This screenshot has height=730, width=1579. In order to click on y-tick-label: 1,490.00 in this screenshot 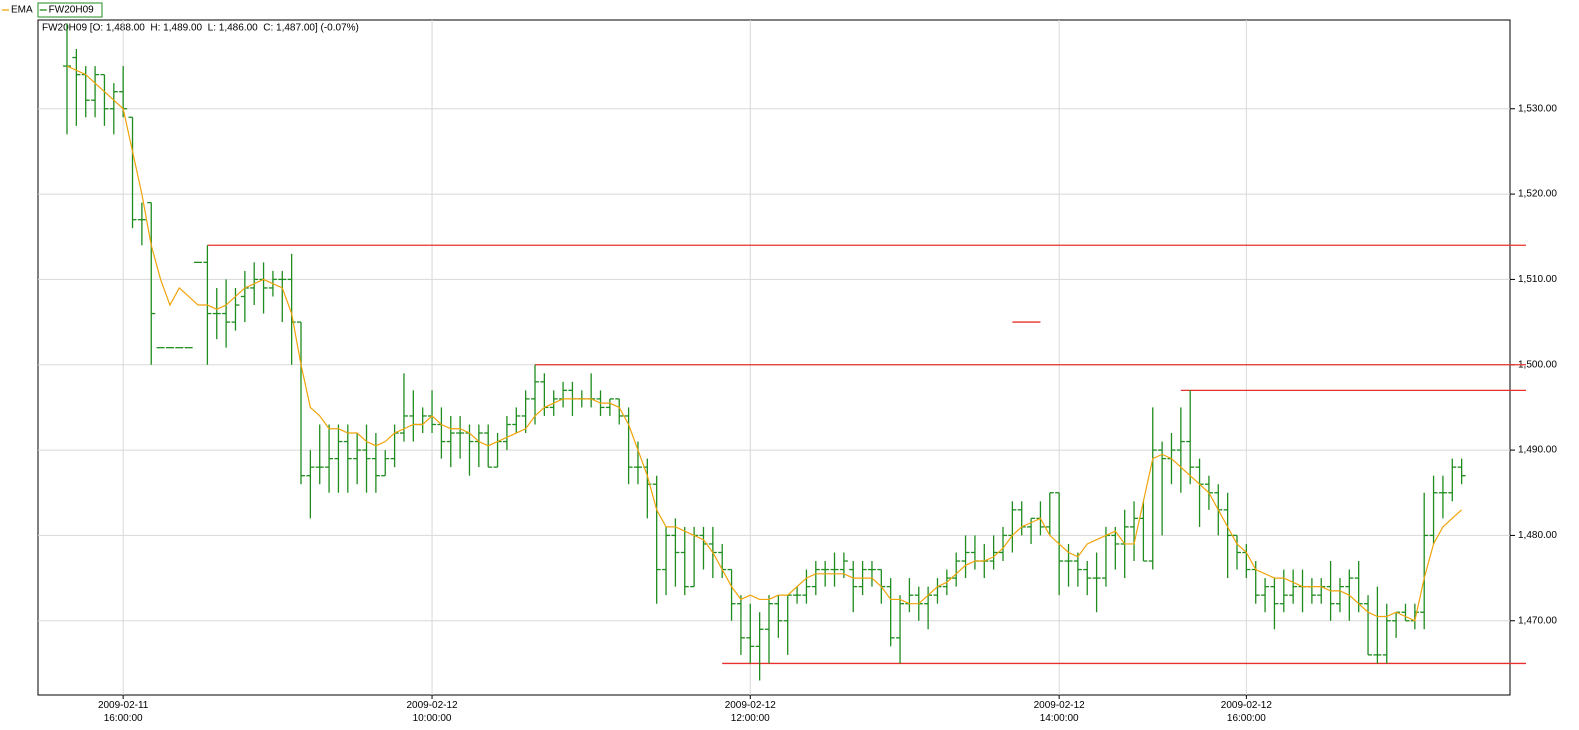, I will do `click(1537, 450)`.